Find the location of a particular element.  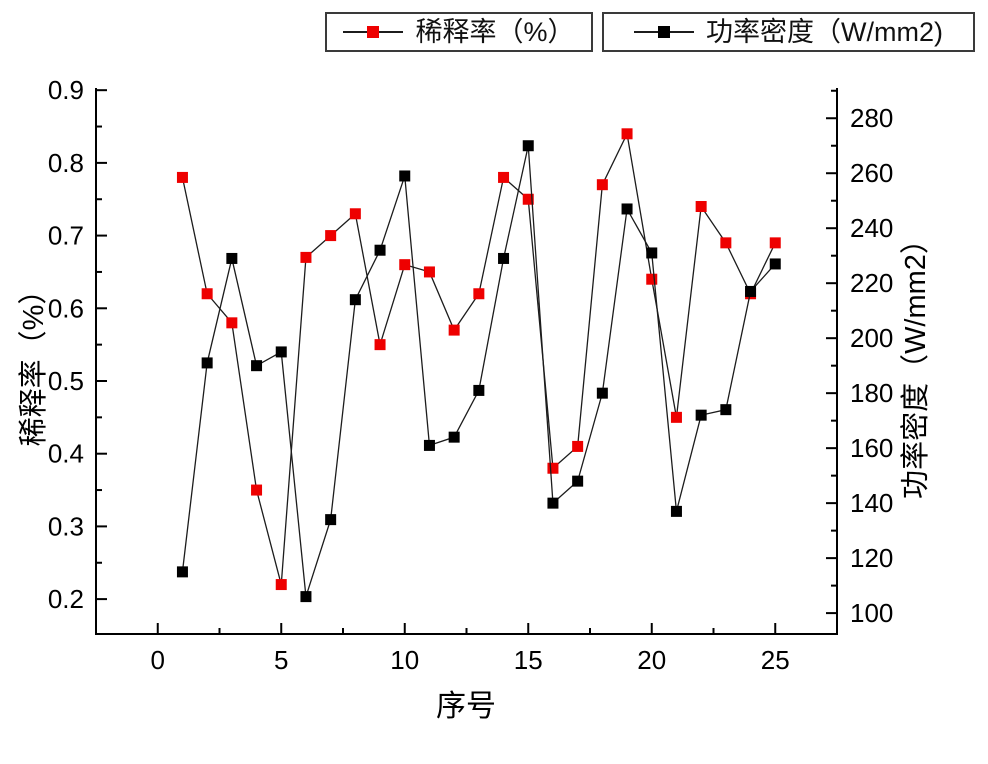

legend-box-dilution: 稀释率（%） is located at coordinates (459, 32).